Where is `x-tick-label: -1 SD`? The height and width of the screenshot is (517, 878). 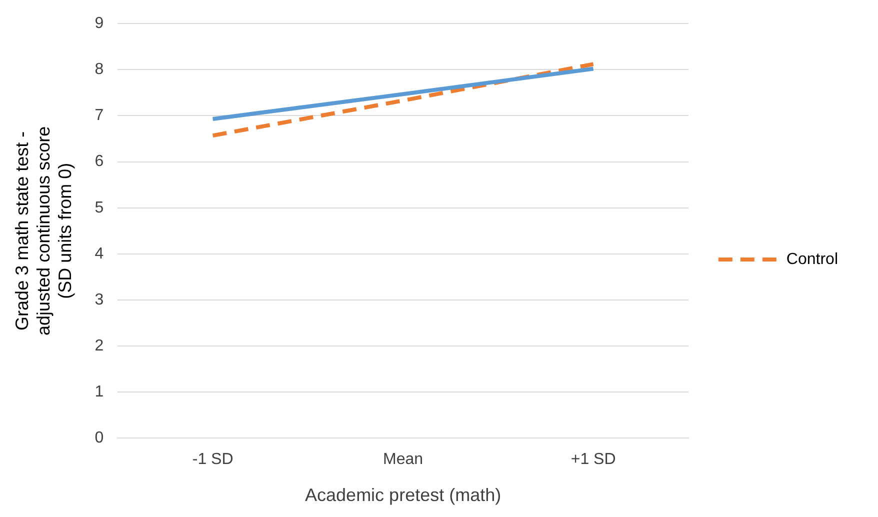
x-tick-label: -1 SD is located at coordinates (213, 459).